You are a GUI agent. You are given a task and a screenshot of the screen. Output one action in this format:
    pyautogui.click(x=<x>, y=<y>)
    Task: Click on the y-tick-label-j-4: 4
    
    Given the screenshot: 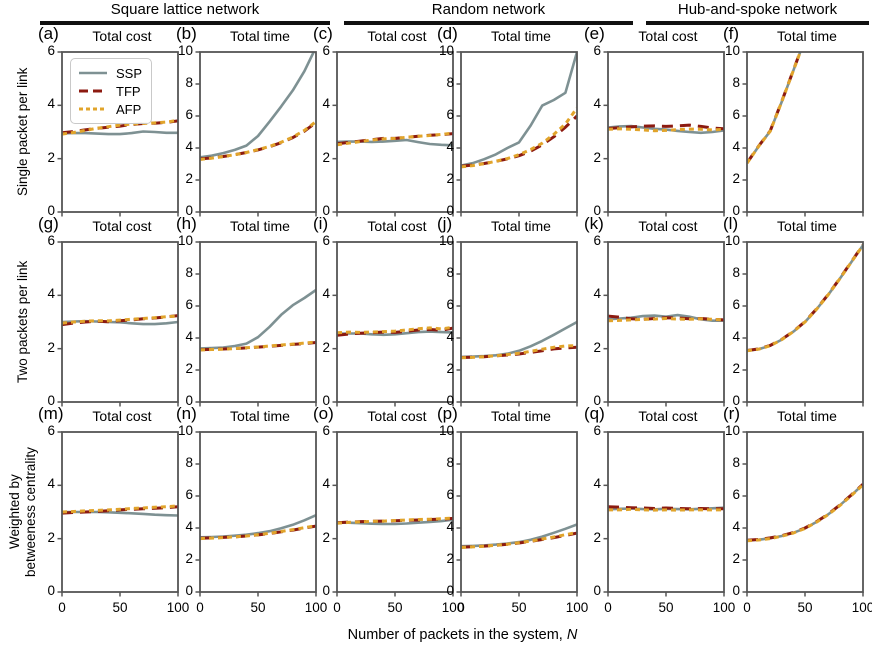 What is the action you would take?
    pyautogui.click(x=450, y=336)
    